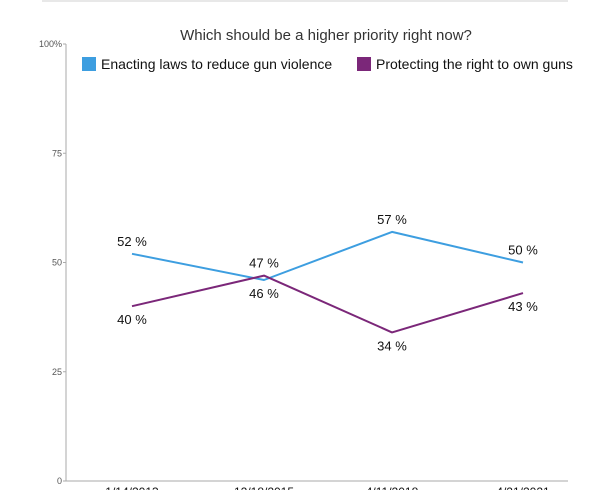  I want to click on x-tick-label: 1/14/2013, so click(132, 487).